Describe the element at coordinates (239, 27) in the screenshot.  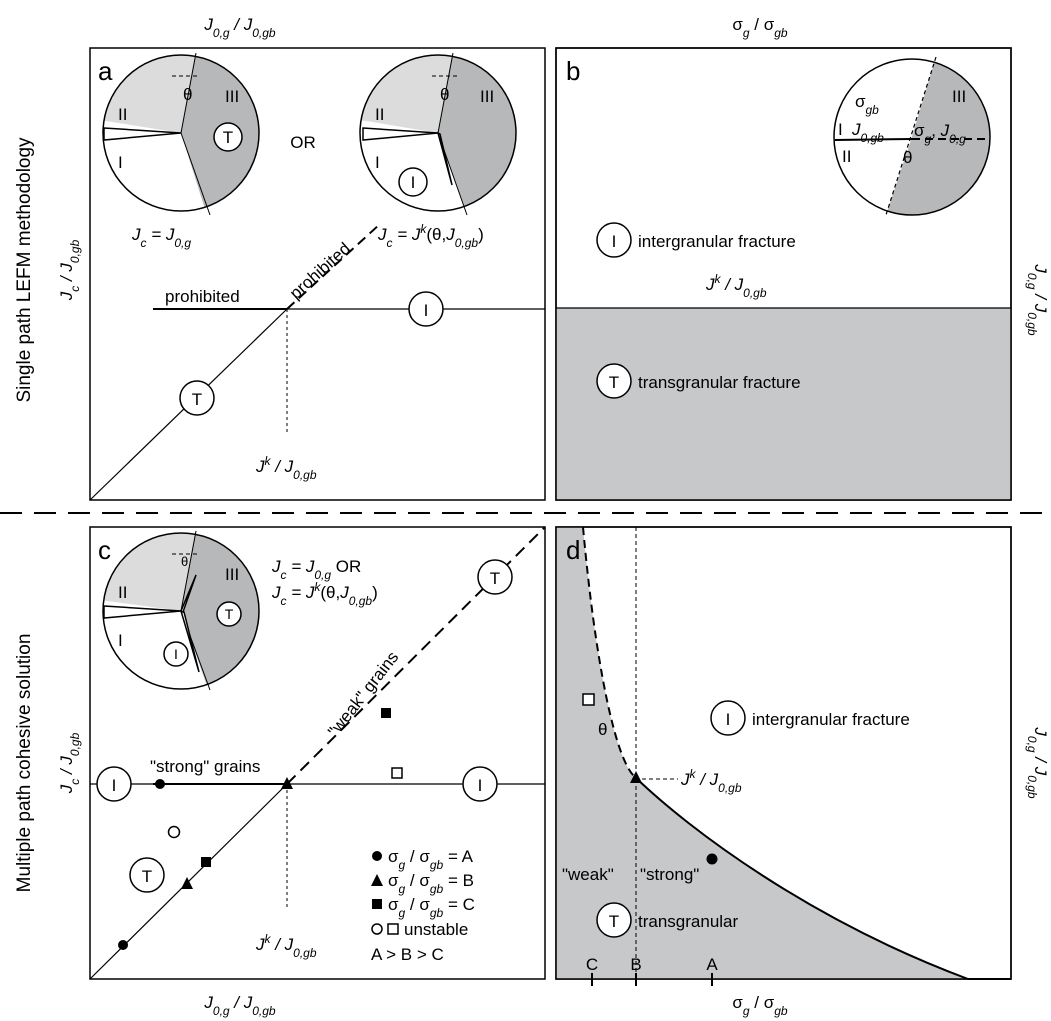
I see `top-left-axis-title: J0,g / J0,gb` at that location.